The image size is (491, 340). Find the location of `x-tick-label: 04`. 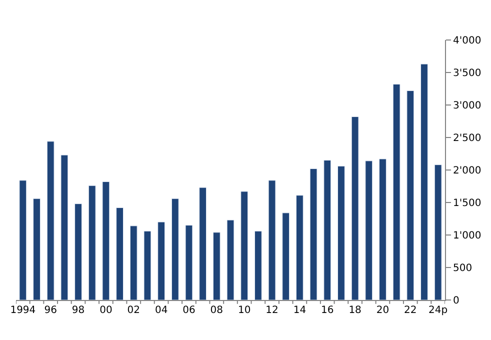

x-tick-label: 04 is located at coordinates (161, 310).